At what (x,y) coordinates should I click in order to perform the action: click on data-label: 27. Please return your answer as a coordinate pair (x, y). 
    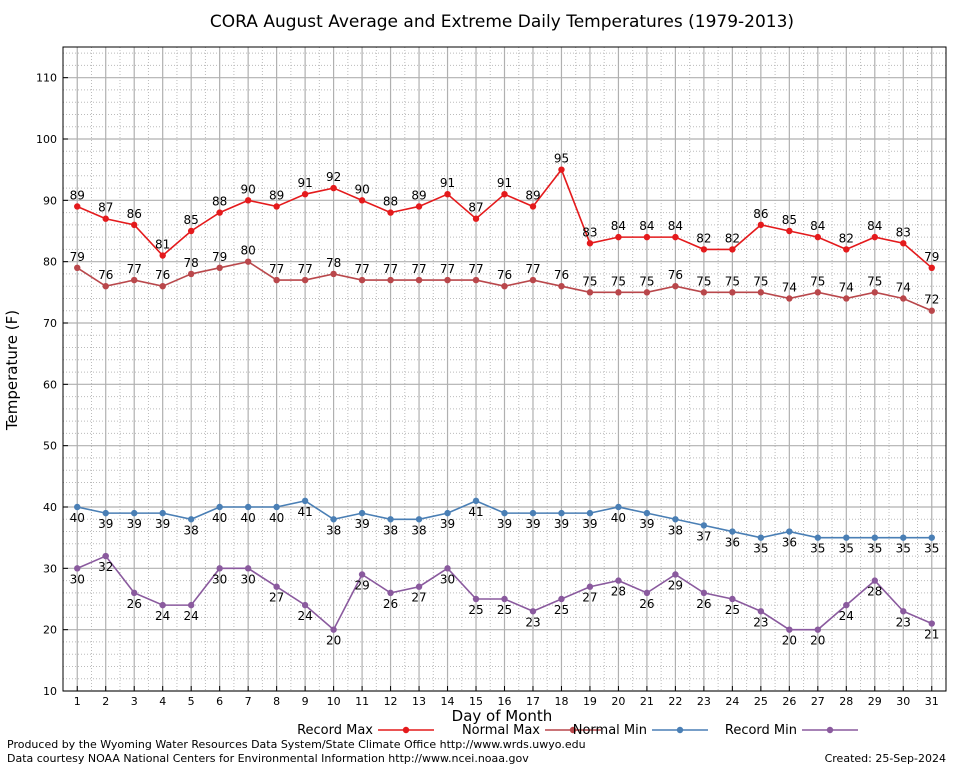
    Looking at the image, I should click on (589, 598).